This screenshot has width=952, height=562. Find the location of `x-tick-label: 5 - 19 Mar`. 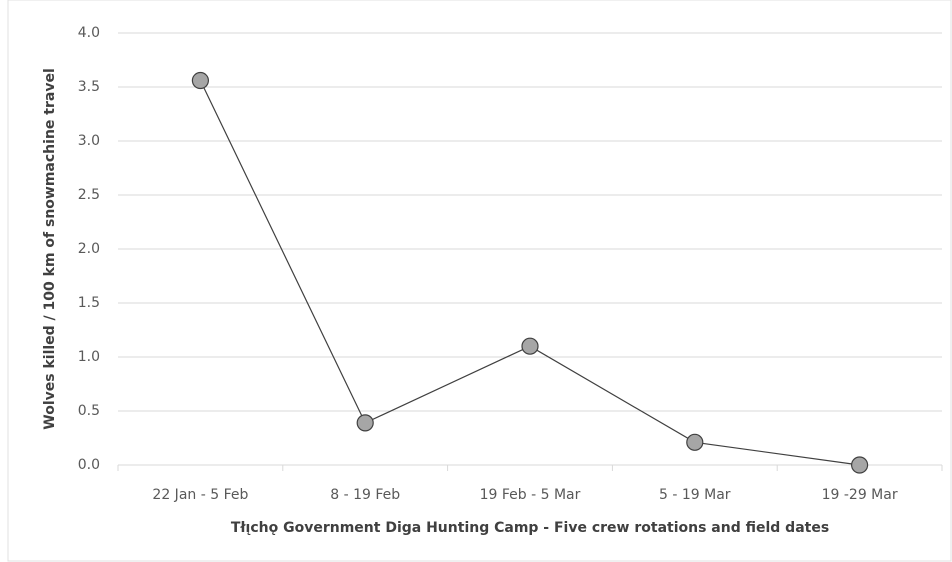

x-tick-label: 5 - 19 Mar is located at coordinates (695, 495).